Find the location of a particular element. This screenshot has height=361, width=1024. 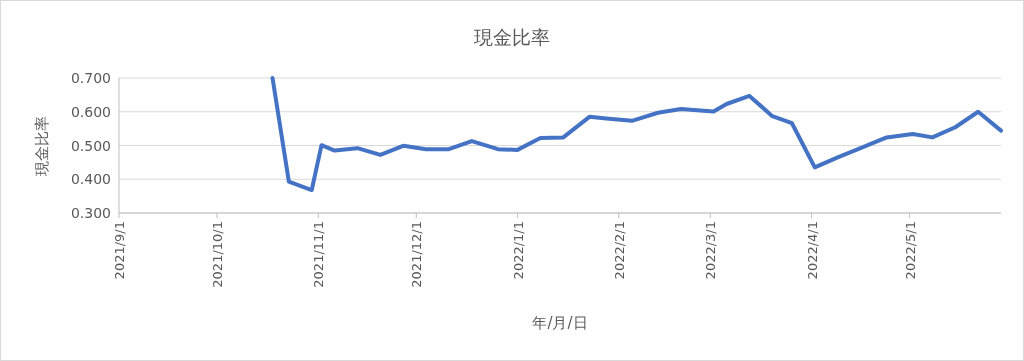

x-tick-label: 2022/1/1 is located at coordinates (518, 250).